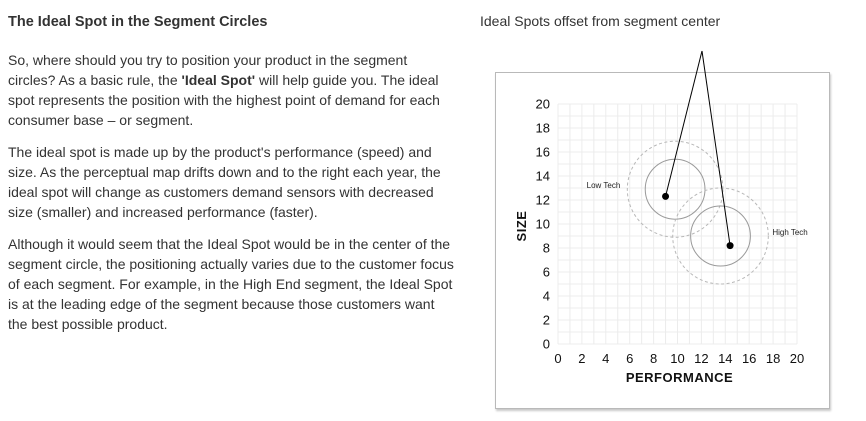 Image resolution: width=866 pixels, height=421 pixels. What do you see at coordinates (679, 377) in the screenshot?
I see `x-axis-title: PERFORMANCE` at bounding box center [679, 377].